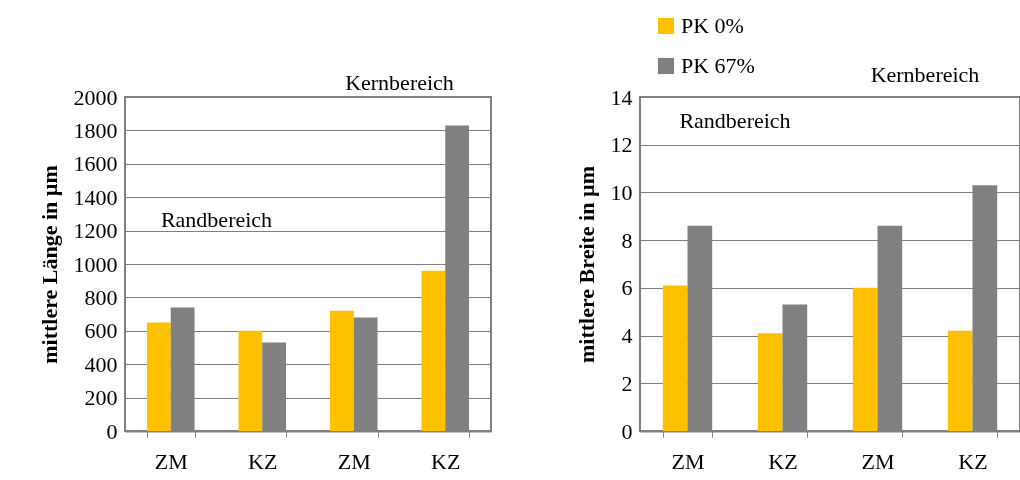  I want to click on y-tick-label: 2000, so click(95, 97).